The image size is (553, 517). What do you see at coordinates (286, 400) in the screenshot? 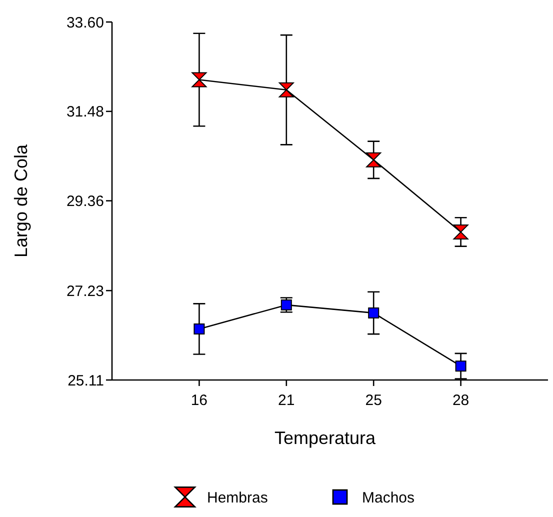
I see `x-tick-label: 21` at bounding box center [286, 400].